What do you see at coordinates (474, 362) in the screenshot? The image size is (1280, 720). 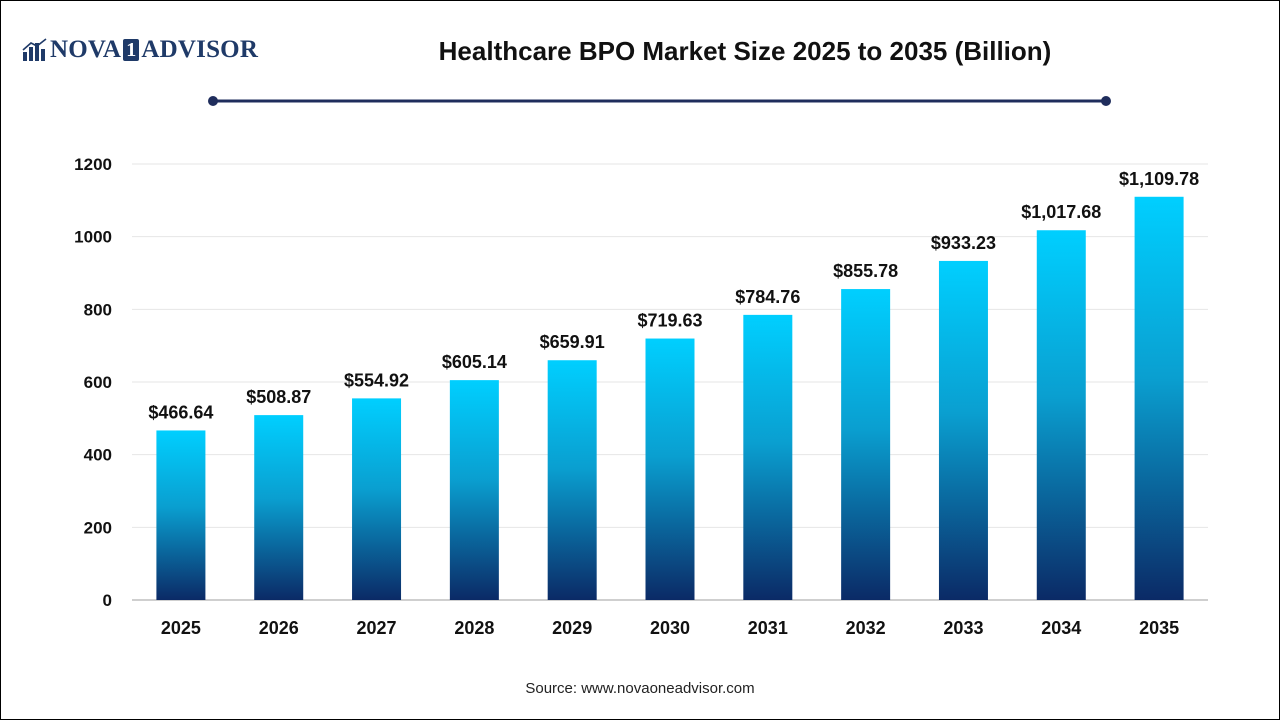 I see `value-label-2028: $605.14` at bounding box center [474, 362].